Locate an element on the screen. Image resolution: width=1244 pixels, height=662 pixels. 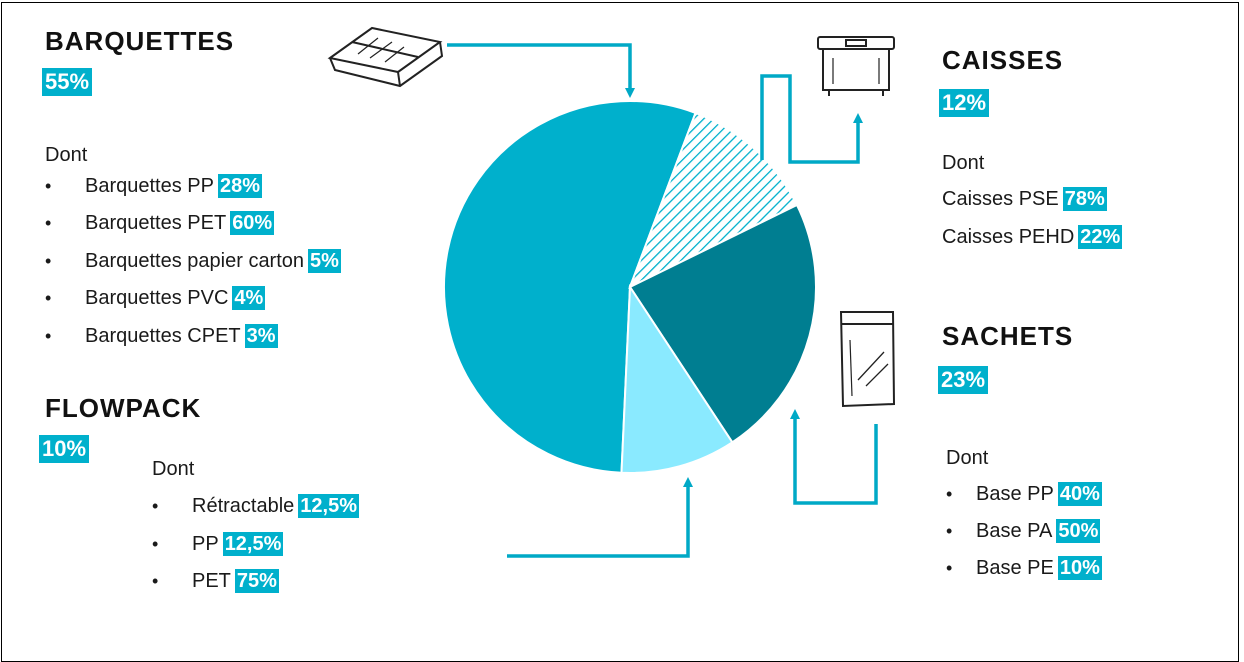
item-label: Barquettes PP is located at coordinates (149, 185).